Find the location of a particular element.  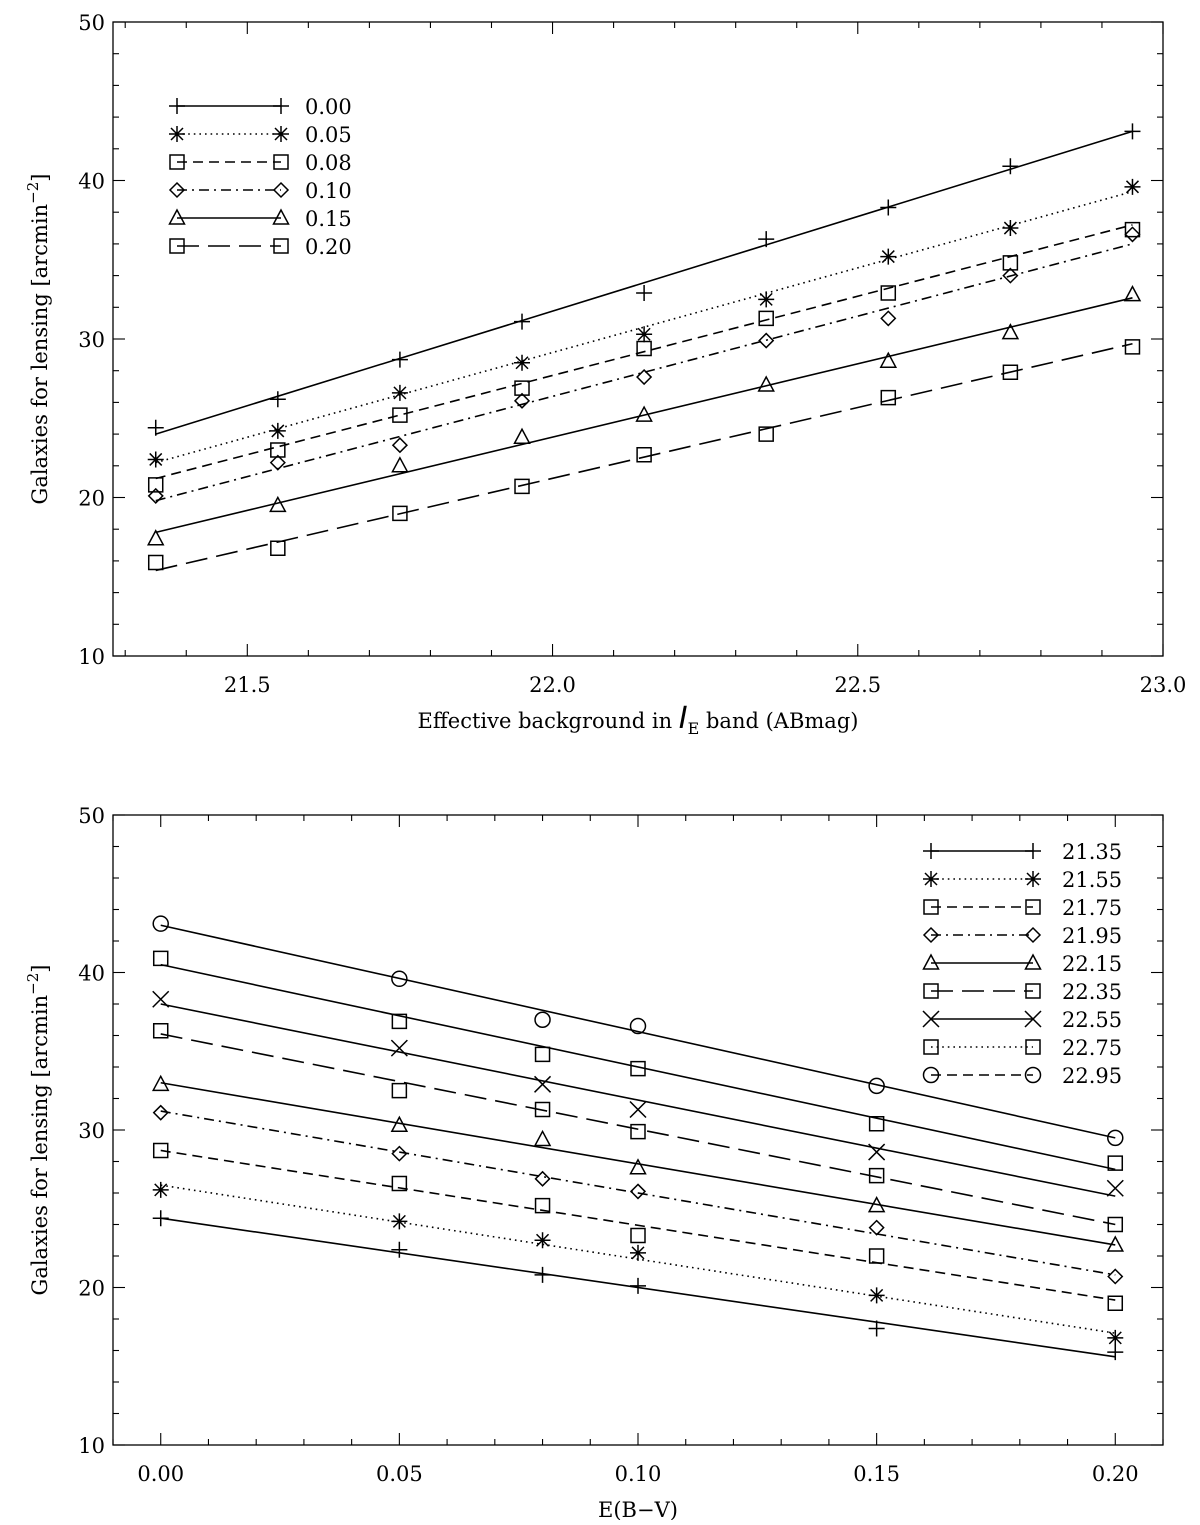

legend-entry-21.75: 21.75 is located at coordinates (1022, 908).